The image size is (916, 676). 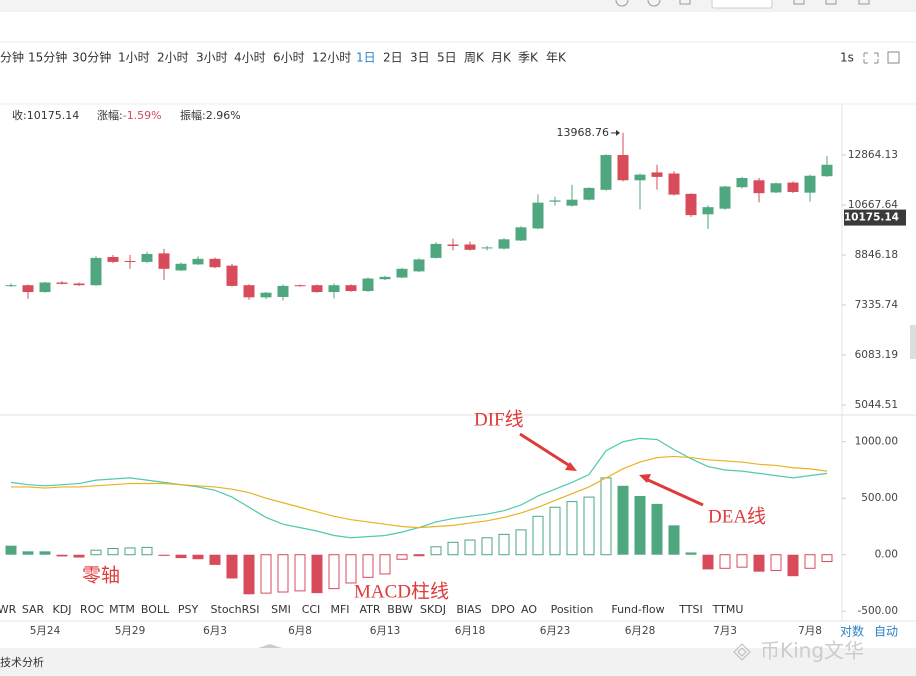 What do you see at coordinates (188, 609) in the screenshot?
I see `indicator-tab: PSY` at bounding box center [188, 609].